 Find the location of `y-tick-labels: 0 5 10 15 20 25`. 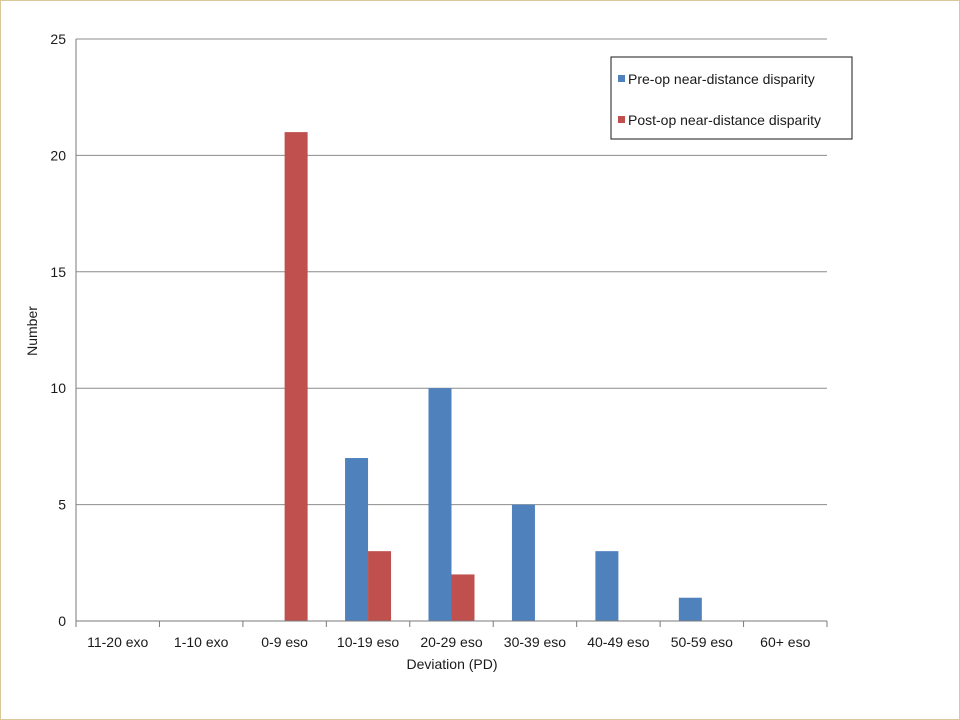

y-tick-labels: 0 5 10 15 20 25 is located at coordinates (58, 330).